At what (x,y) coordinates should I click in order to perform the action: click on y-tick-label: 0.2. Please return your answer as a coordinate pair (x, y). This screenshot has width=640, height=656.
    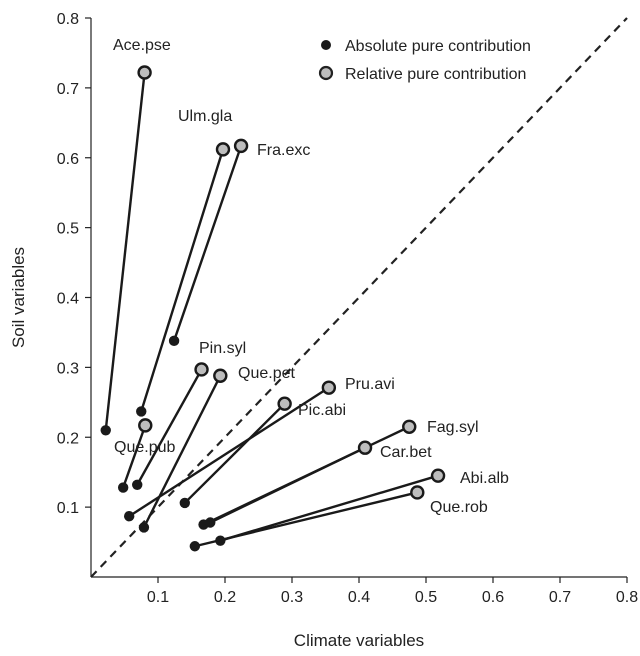
    Looking at the image, I should click on (68, 438).